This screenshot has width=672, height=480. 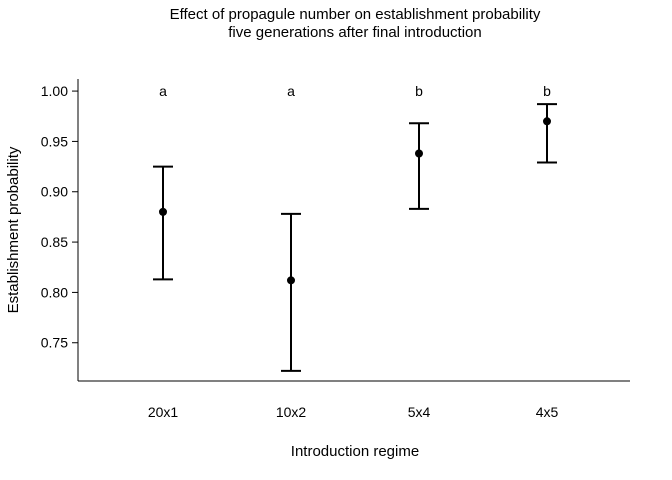 I want to click on y-tick-label: 0.80, so click(x=54, y=292).